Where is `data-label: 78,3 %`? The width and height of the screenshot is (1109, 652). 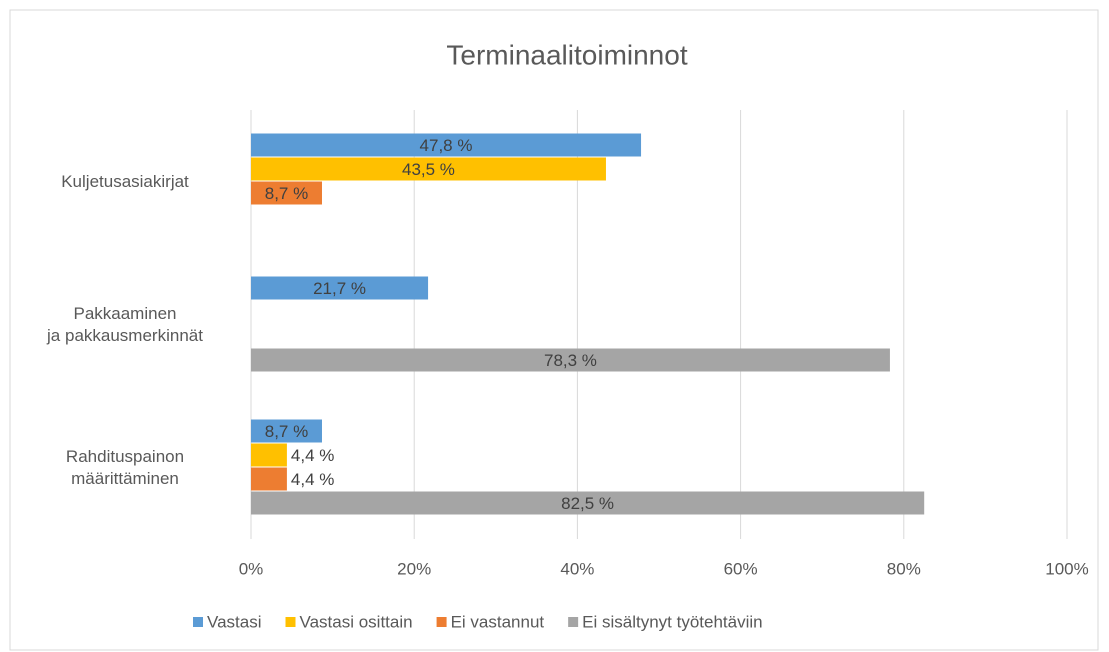
data-label: 78,3 % is located at coordinates (570, 360).